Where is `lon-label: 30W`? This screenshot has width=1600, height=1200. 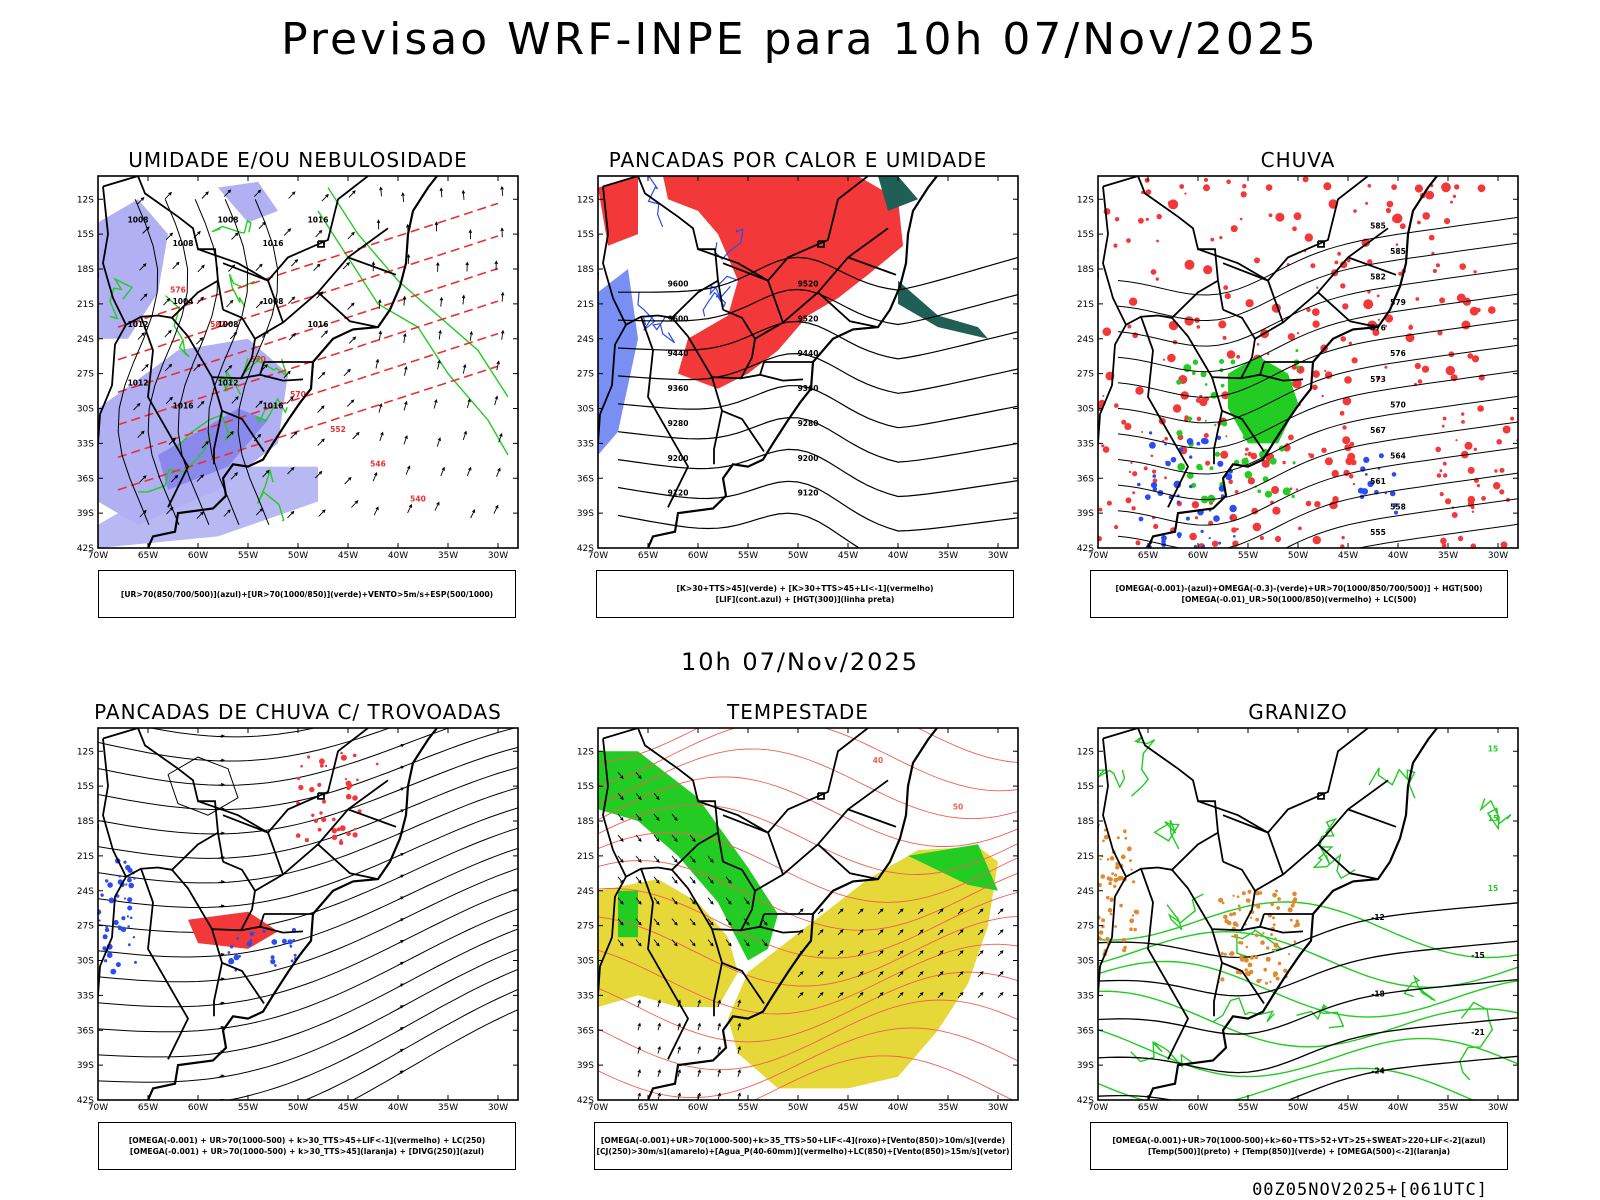
lon-label: 30W is located at coordinates (998, 1107).